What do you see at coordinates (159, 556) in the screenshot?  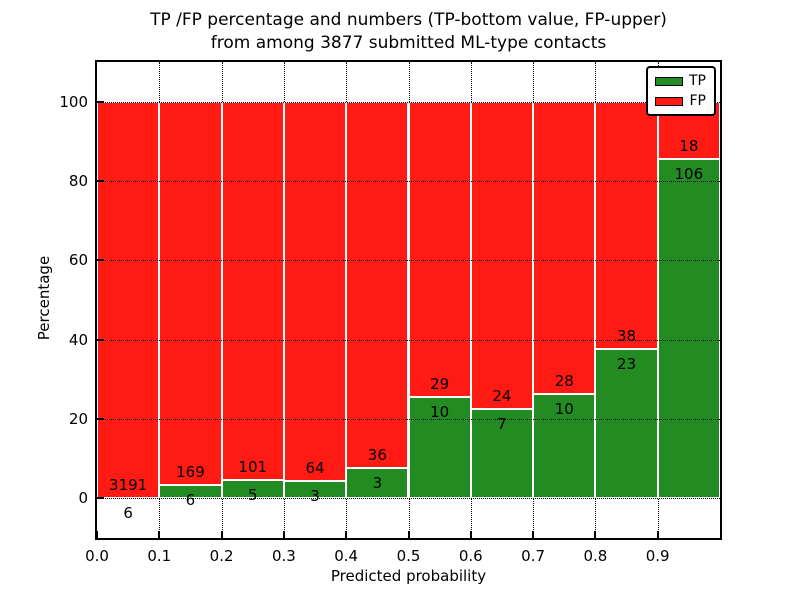 I see `x-tick-label: 0.1` at bounding box center [159, 556].